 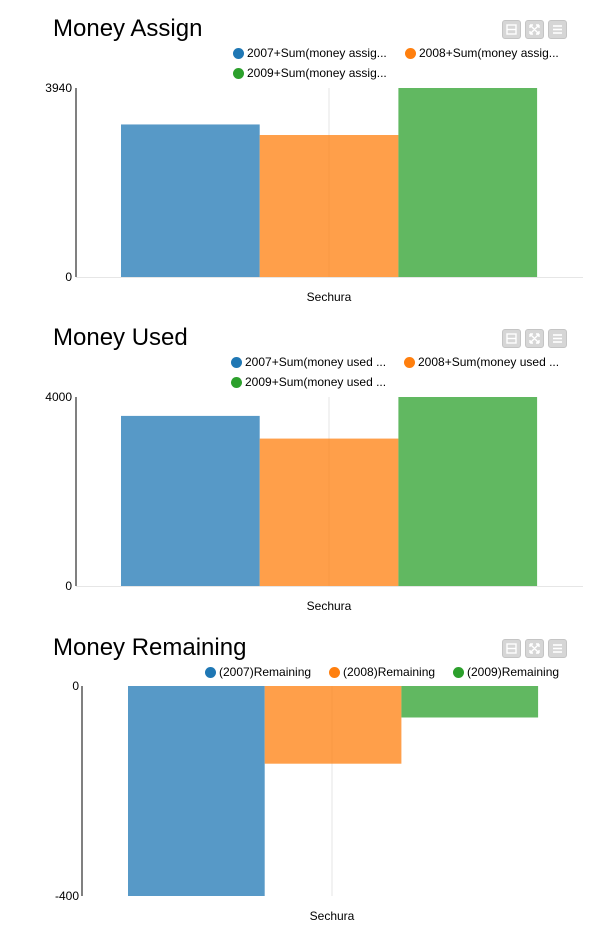 I want to click on legend-item-series-2: (2008)Remaining, so click(x=382, y=672).